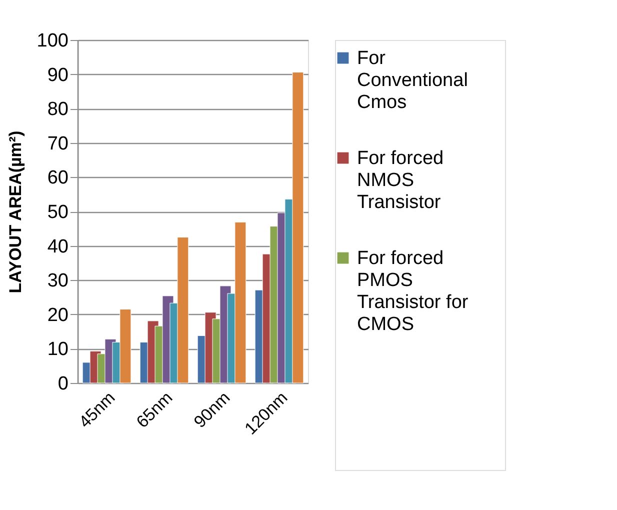 This screenshot has width=617, height=510. Describe the element at coordinates (63, 384) in the screenshot. I see `y-tick-label: 0` at that location.